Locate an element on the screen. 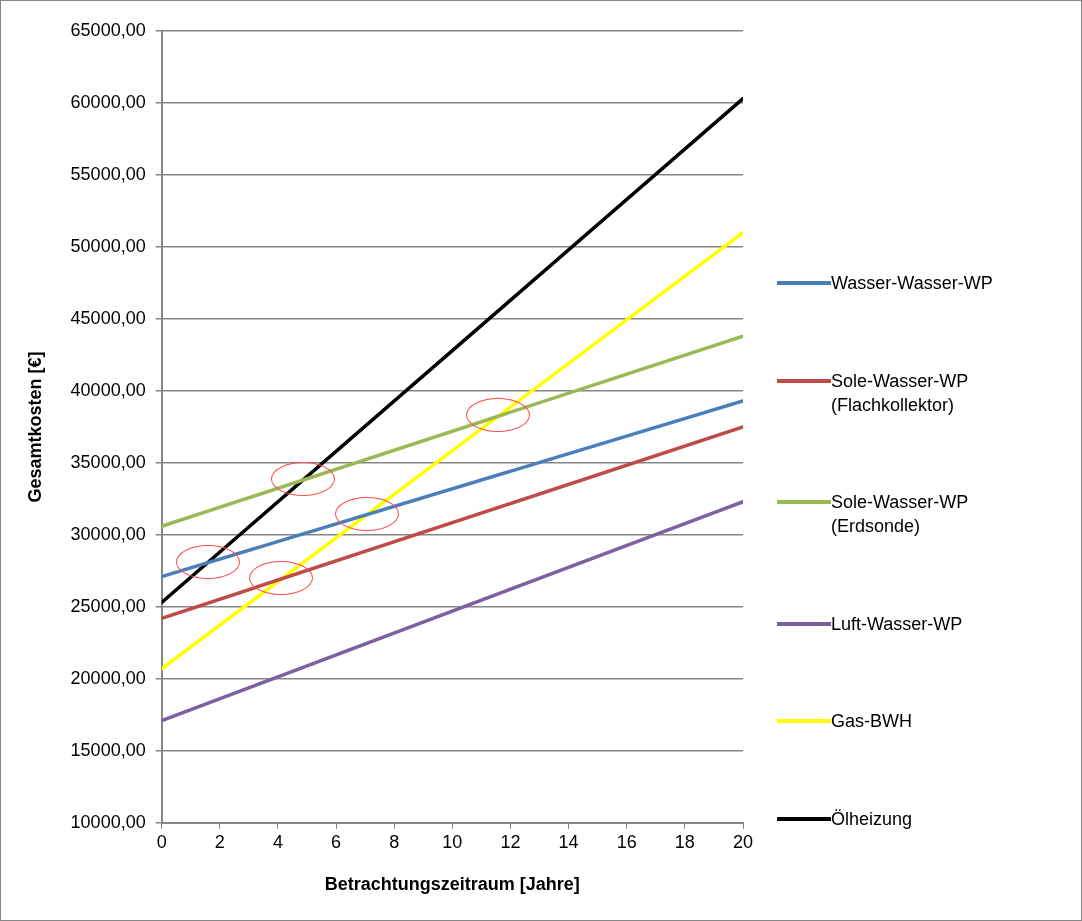 This screenshot has height=921, width=1082. legend-label: Sole-Wasser-WP (Flachkollektor) is located at coordinates (900, 393).